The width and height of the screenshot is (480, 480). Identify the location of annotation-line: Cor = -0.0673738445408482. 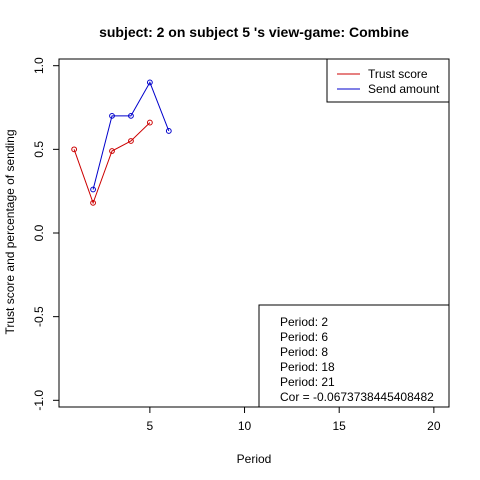
(357, 397).